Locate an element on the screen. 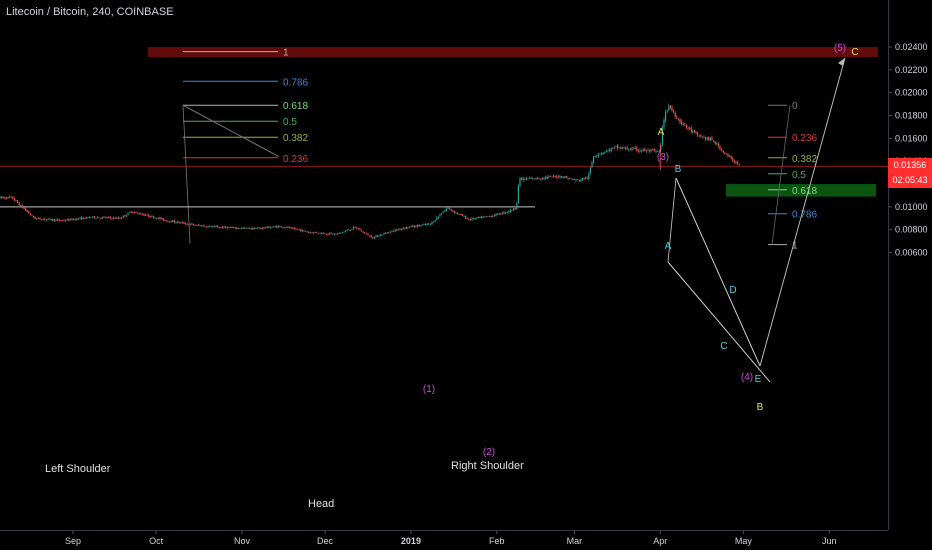 The image size is (932, 550). head-label: Head is located at coordinates (321, 504).